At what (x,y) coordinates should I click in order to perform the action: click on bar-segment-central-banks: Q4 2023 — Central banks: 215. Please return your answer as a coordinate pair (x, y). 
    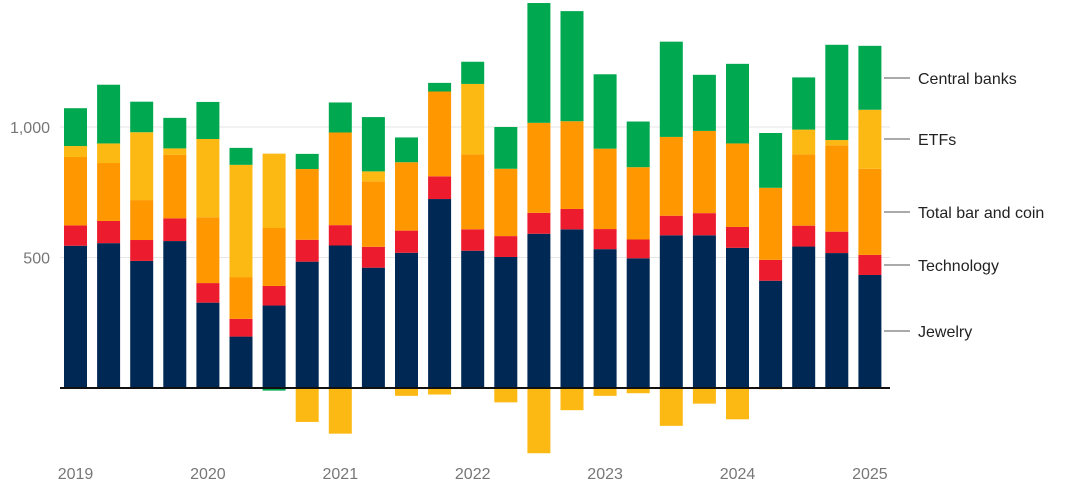
    Looking at the image, I should click on (704, 102).